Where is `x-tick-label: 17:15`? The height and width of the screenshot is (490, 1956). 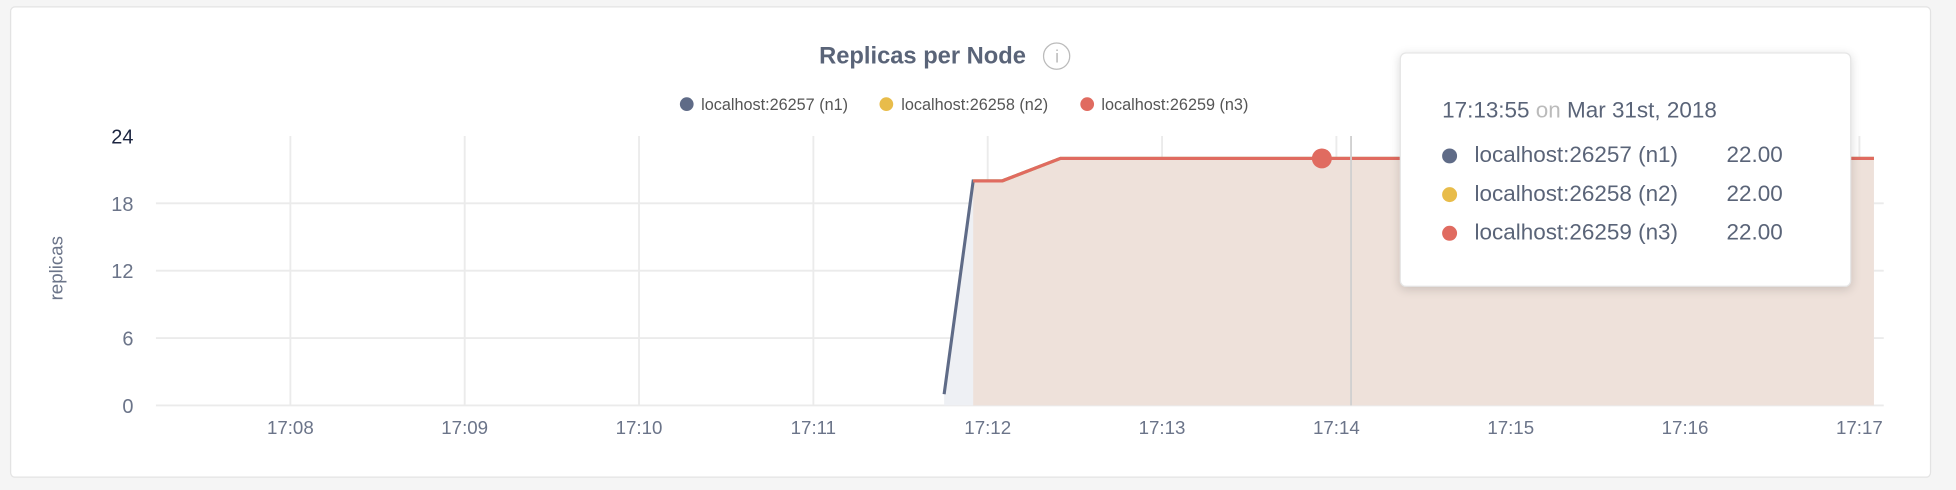
x-tick-label: 17:15 is located at coordinates (1510, 427).